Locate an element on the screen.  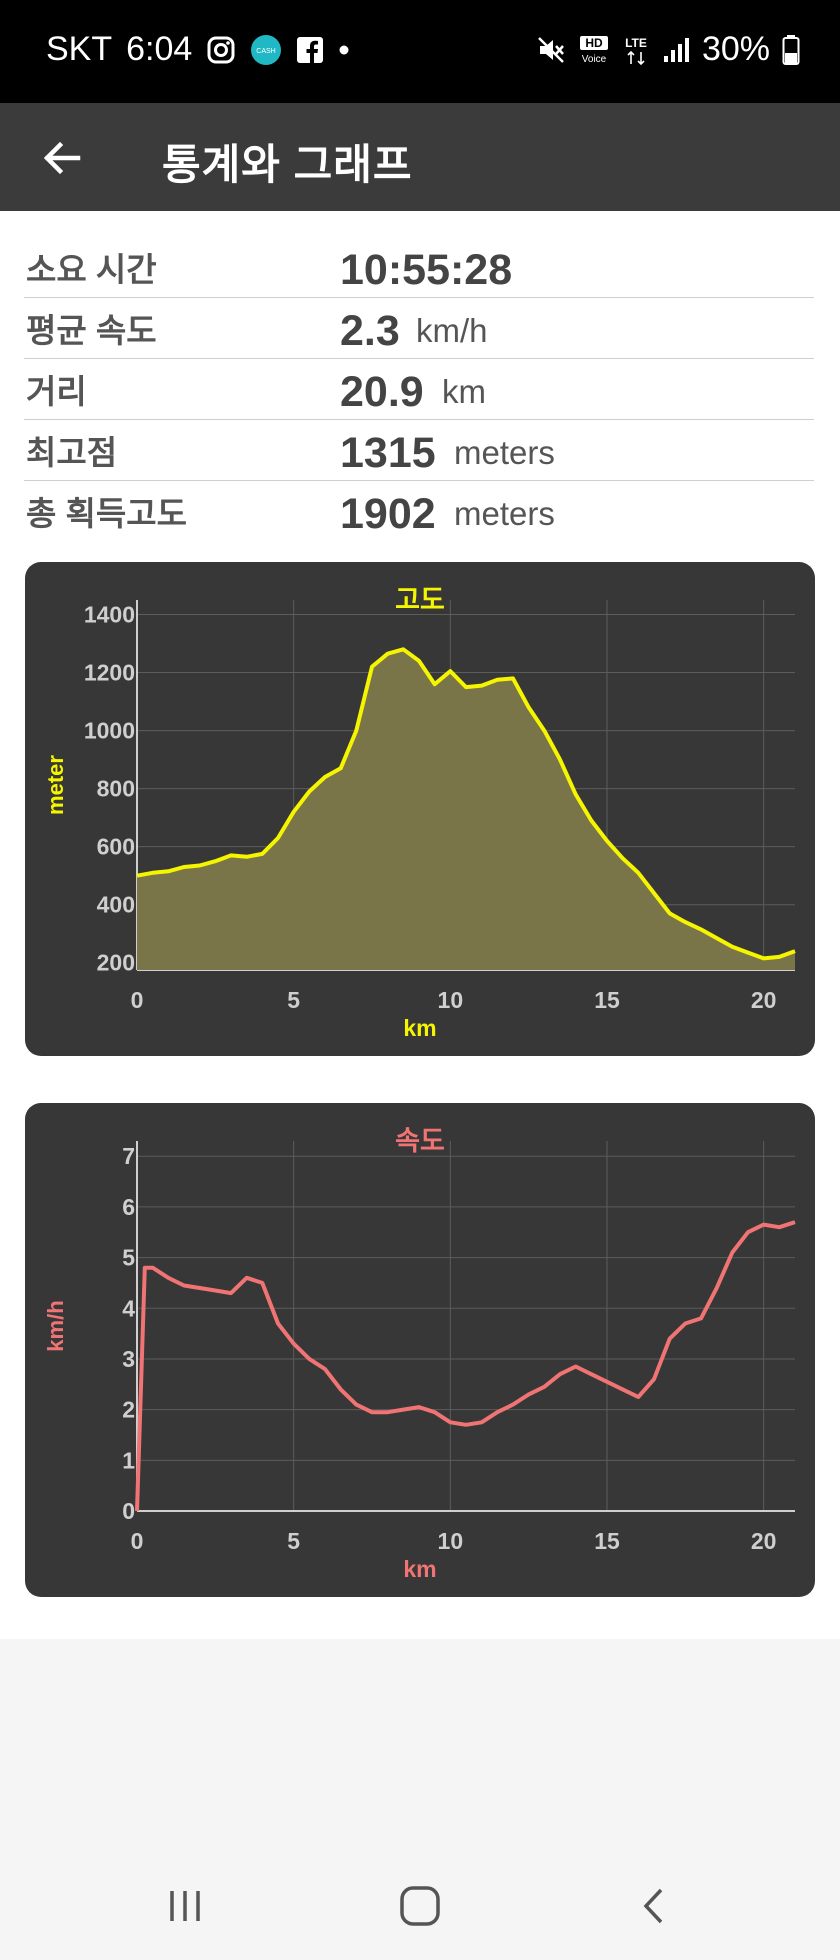
status-bar-right: HD Voice LTE 30% is located at coordinates (668, 49).